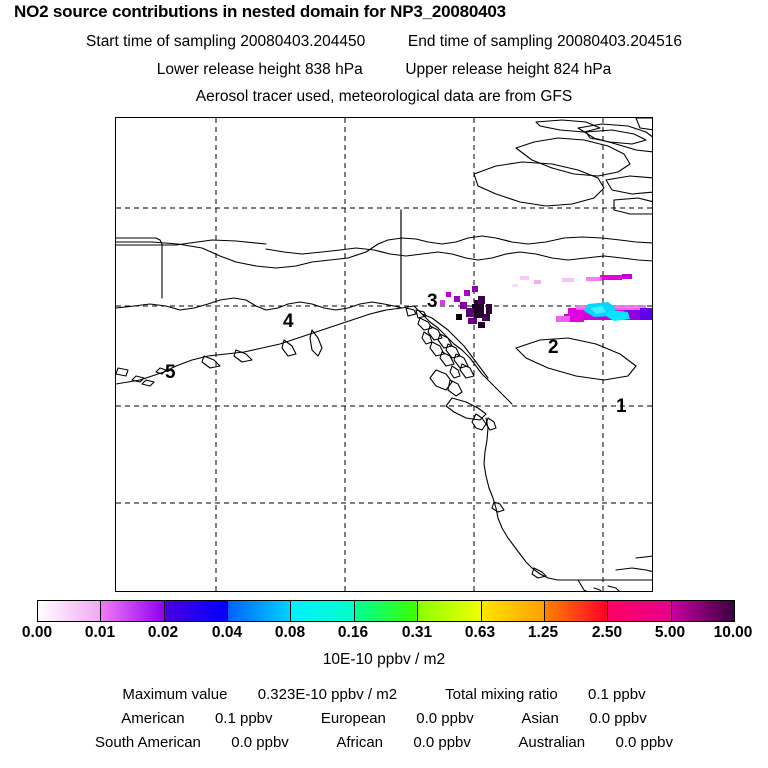  What do you see at coordinates (442, 742) in the screenshot?
I see `source-african-value: 0.0 ppbv` at bounding box center [442, 742].